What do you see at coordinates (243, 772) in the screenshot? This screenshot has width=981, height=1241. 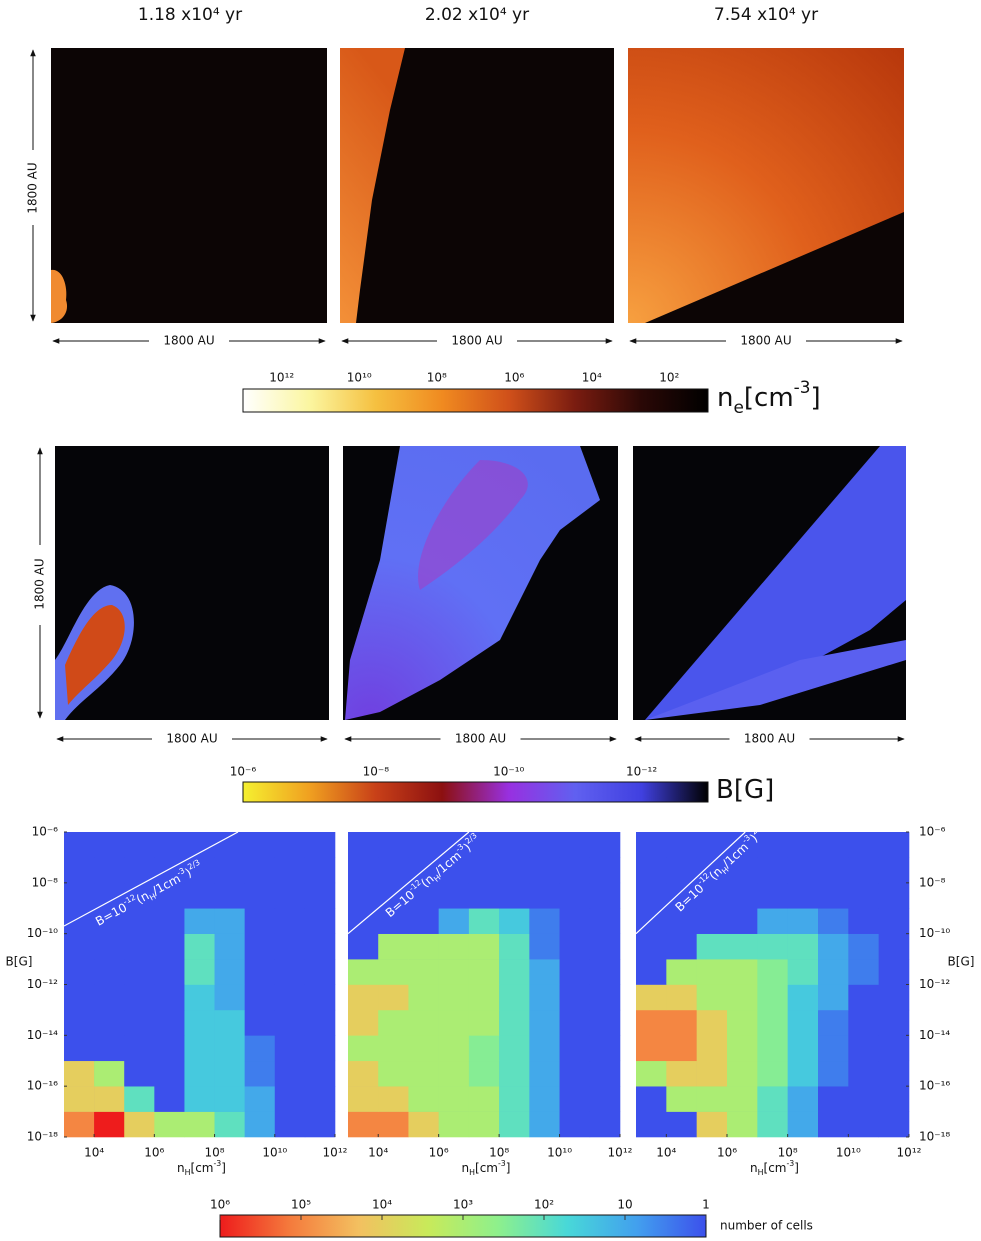 I see `colorbar-tick-label: 10⁻⁶` at bounding box center [243, 772].